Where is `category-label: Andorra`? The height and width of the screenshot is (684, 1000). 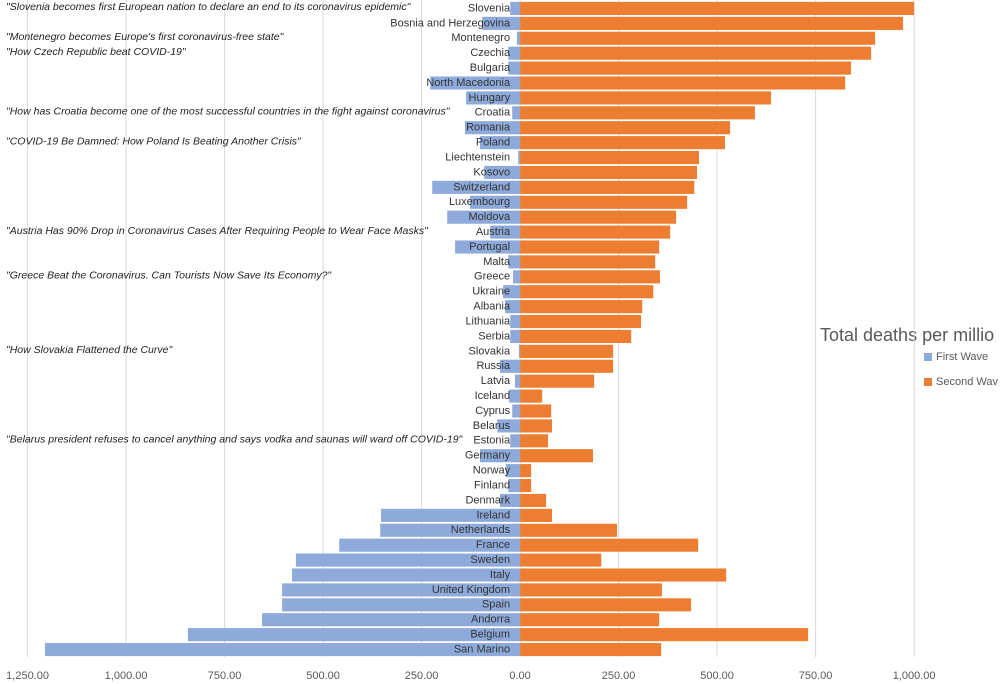 category-label: Andorra is located at coordinates (491, 620).